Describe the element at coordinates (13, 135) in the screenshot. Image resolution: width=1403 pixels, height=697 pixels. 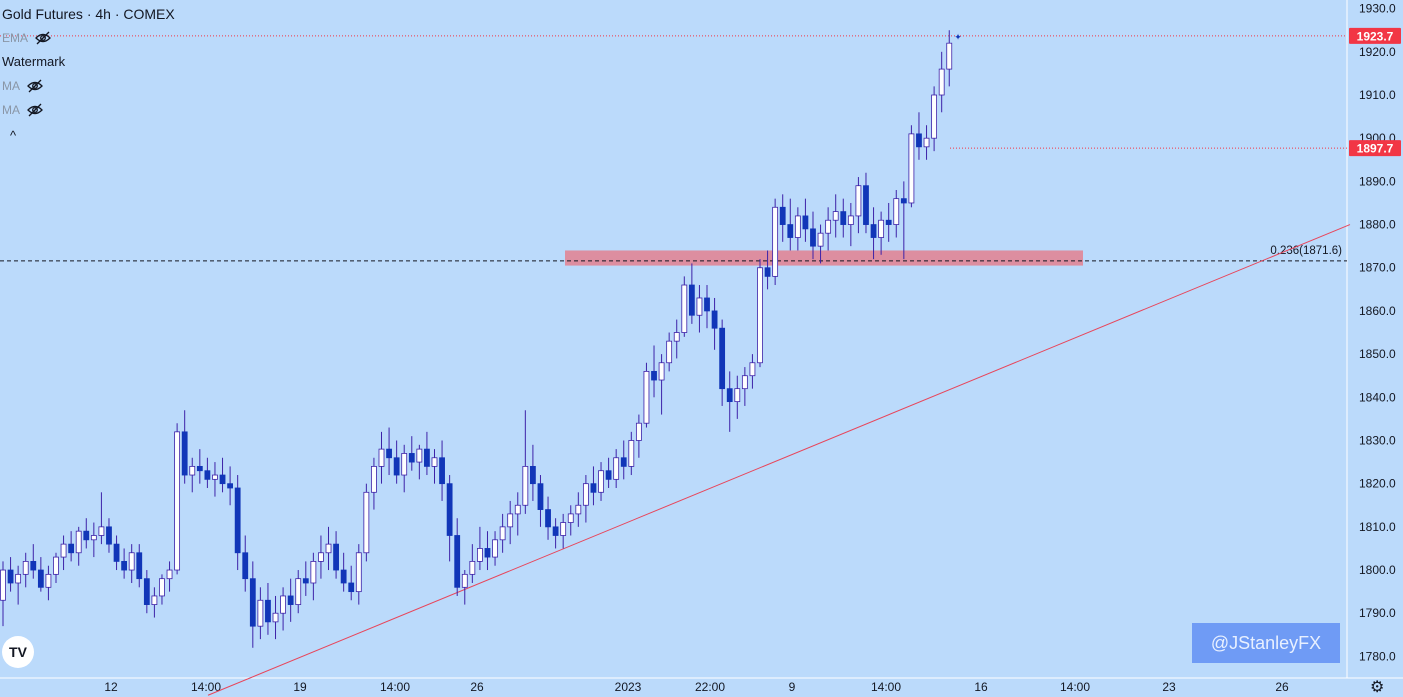
I see `chevron-up-icon: ^` at that location.